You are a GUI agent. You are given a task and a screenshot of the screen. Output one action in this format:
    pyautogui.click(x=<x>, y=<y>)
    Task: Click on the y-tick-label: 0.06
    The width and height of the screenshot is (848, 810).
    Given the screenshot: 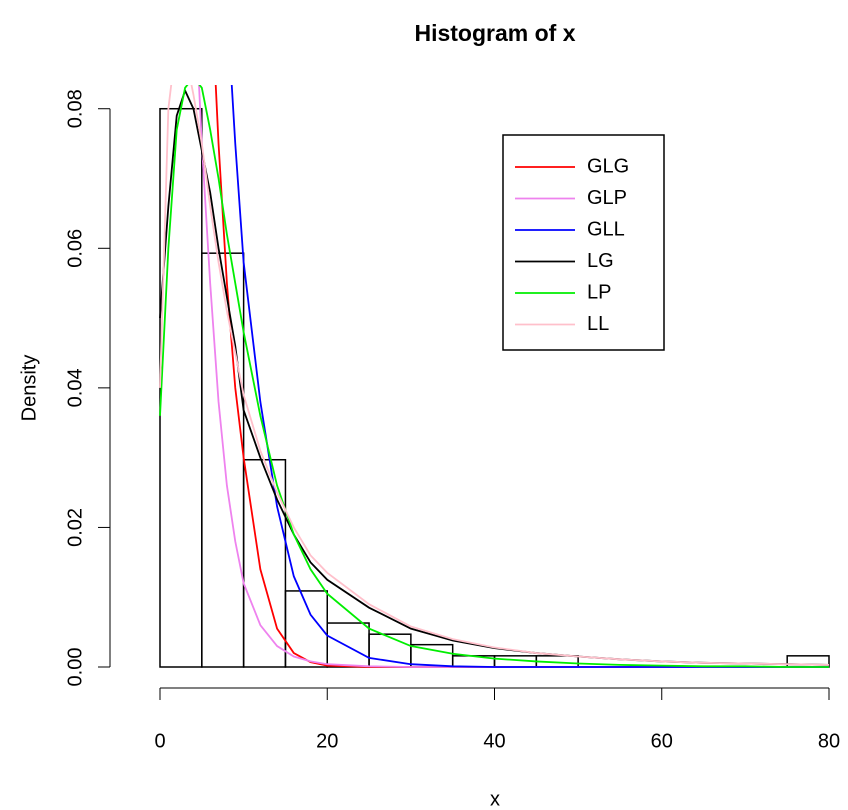 What is the action you would take?
    pyautogui.click(x=75, y=248)
    